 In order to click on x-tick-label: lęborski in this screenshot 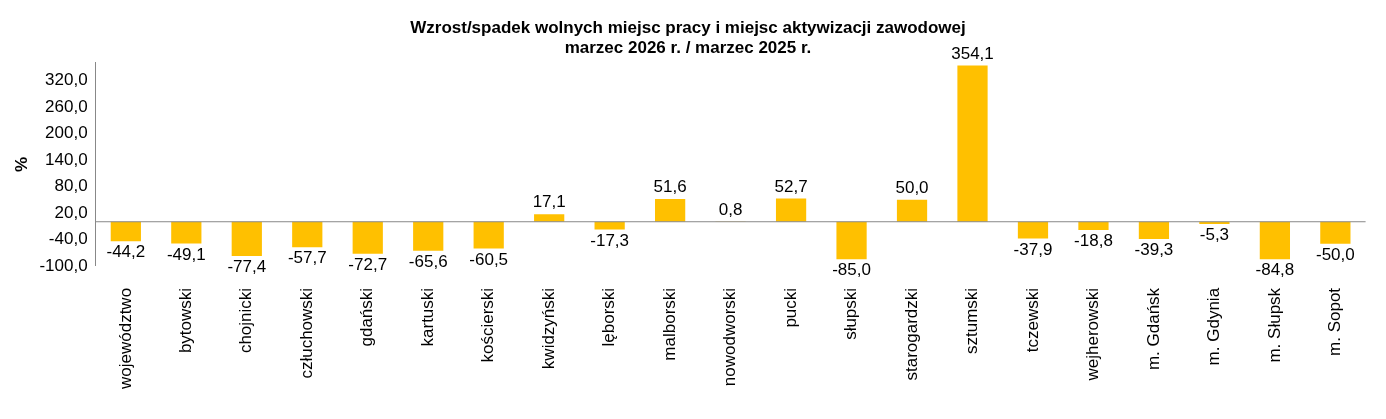, I will do `click(609, 317)`.